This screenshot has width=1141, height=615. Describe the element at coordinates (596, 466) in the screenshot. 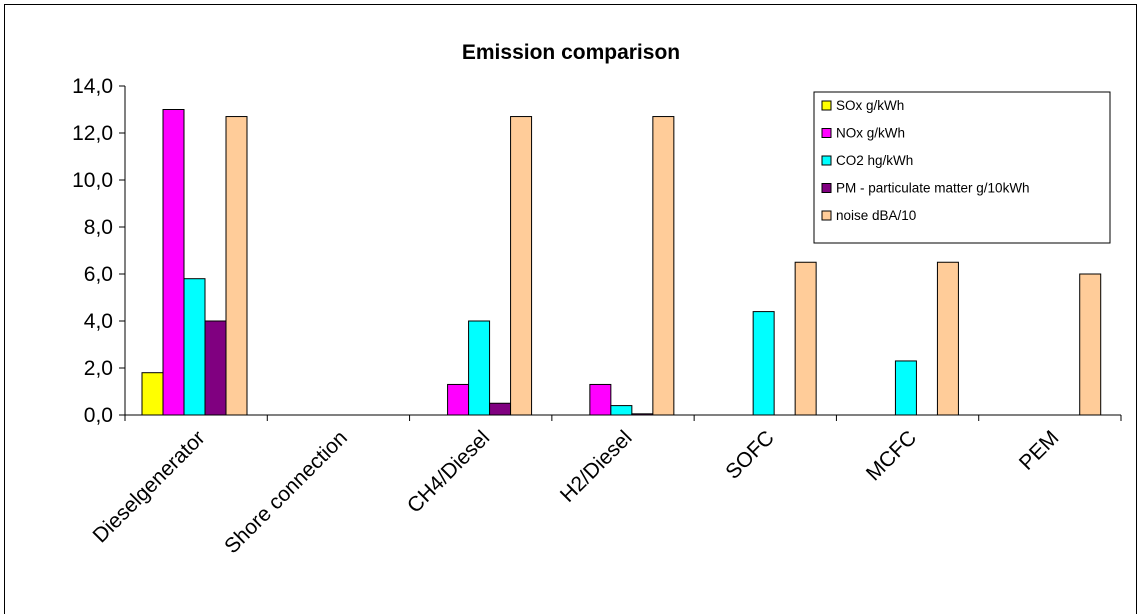

I see `x-category-label: H2/Diesel` at that location.